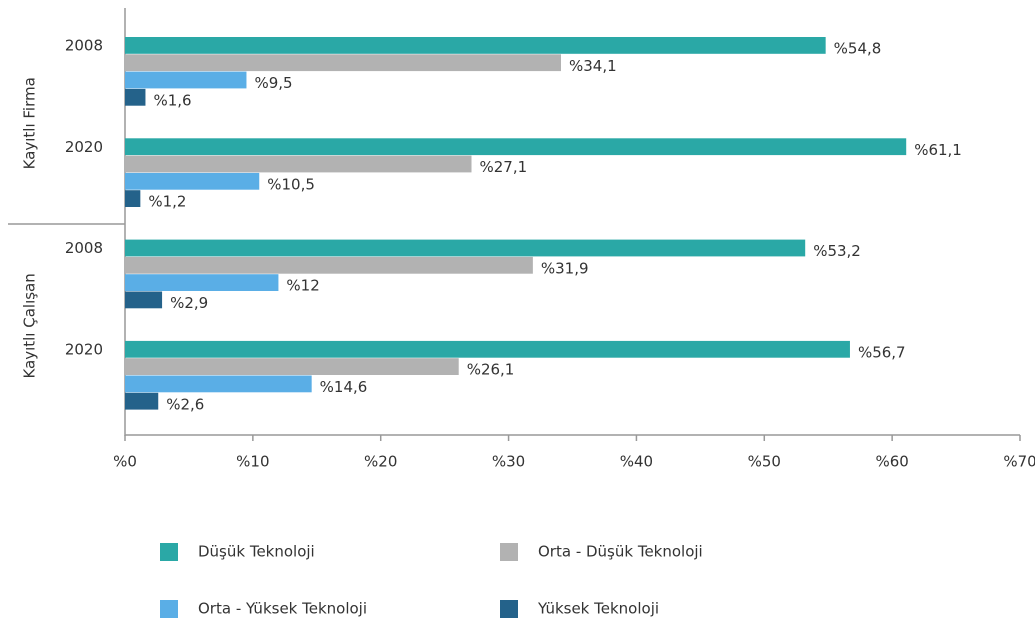 Image resolution: width=1035 pixels, height=627 pixels. I want to click on value-label: %56,7, so click(882, 352).